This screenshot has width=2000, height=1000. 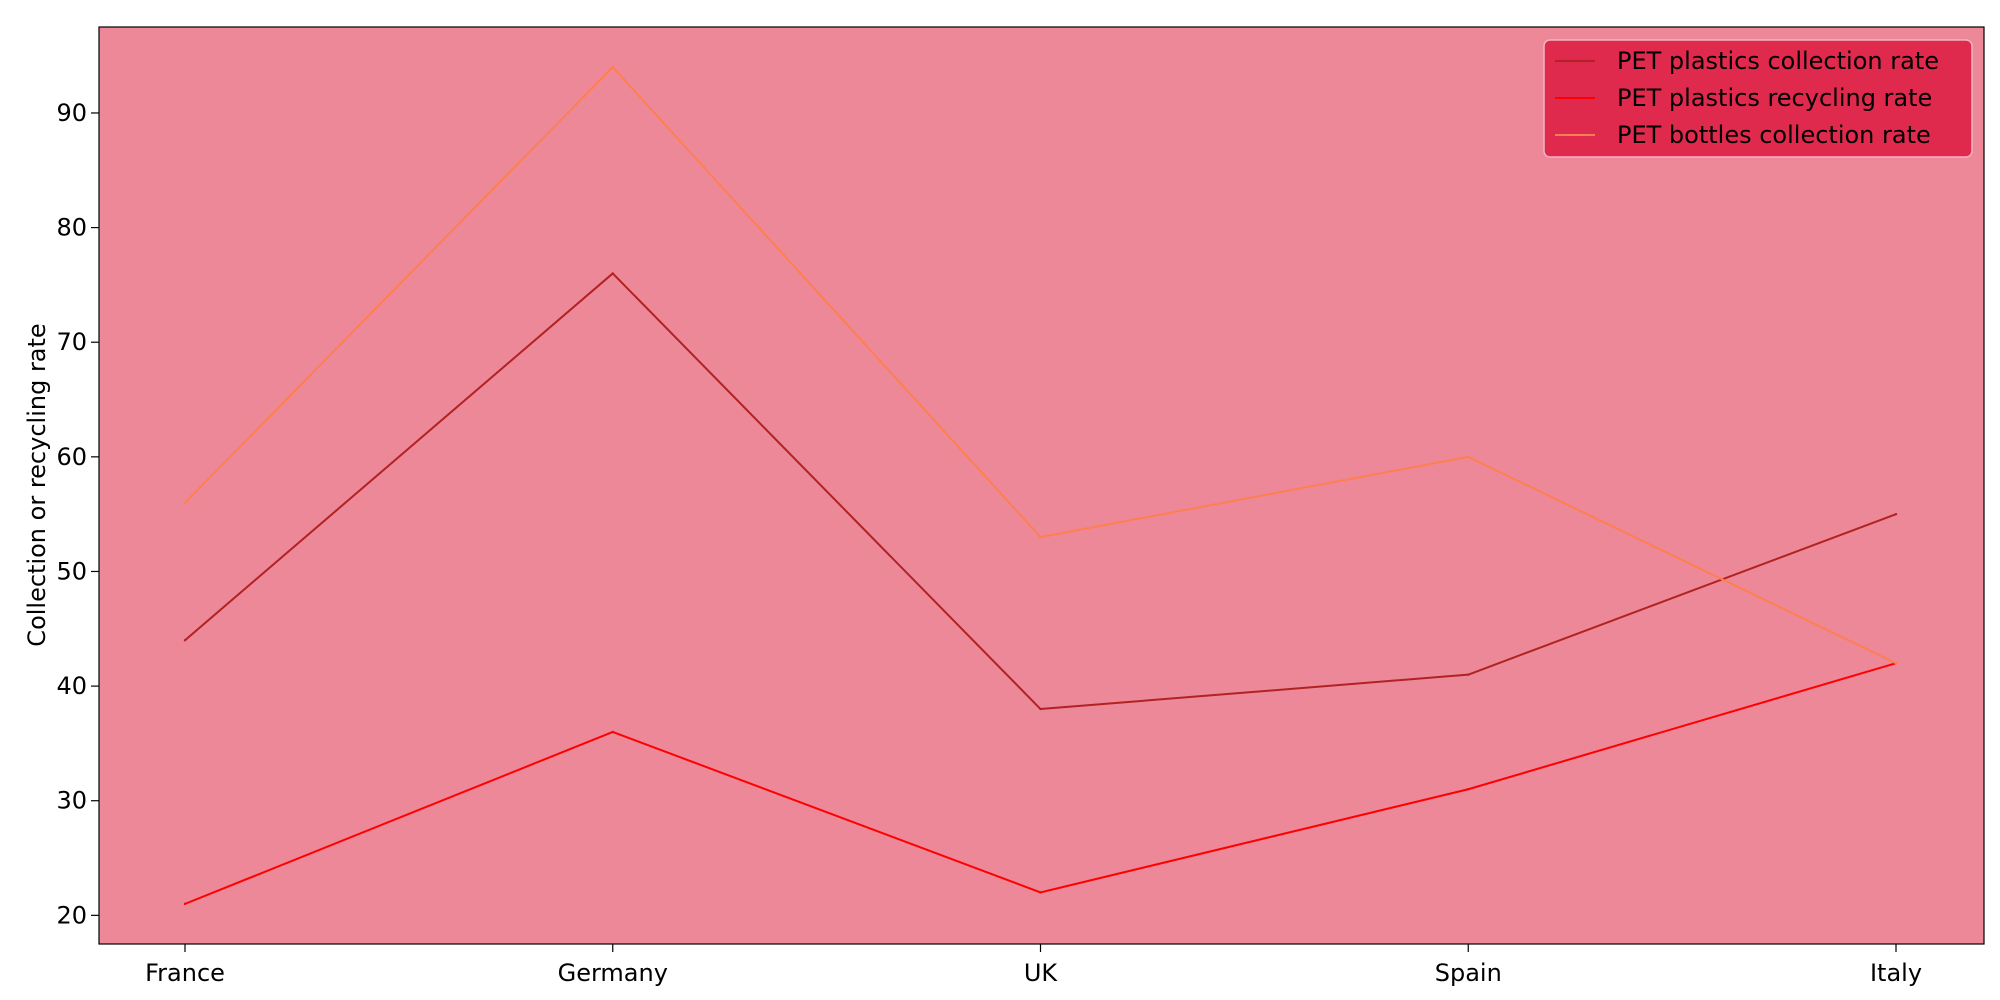 What do you see at coordinates (77, 514) in the screenshot?
I see `y-axis: 20 30 40 50 60 70 80 90` at bounding box center [77, 514].